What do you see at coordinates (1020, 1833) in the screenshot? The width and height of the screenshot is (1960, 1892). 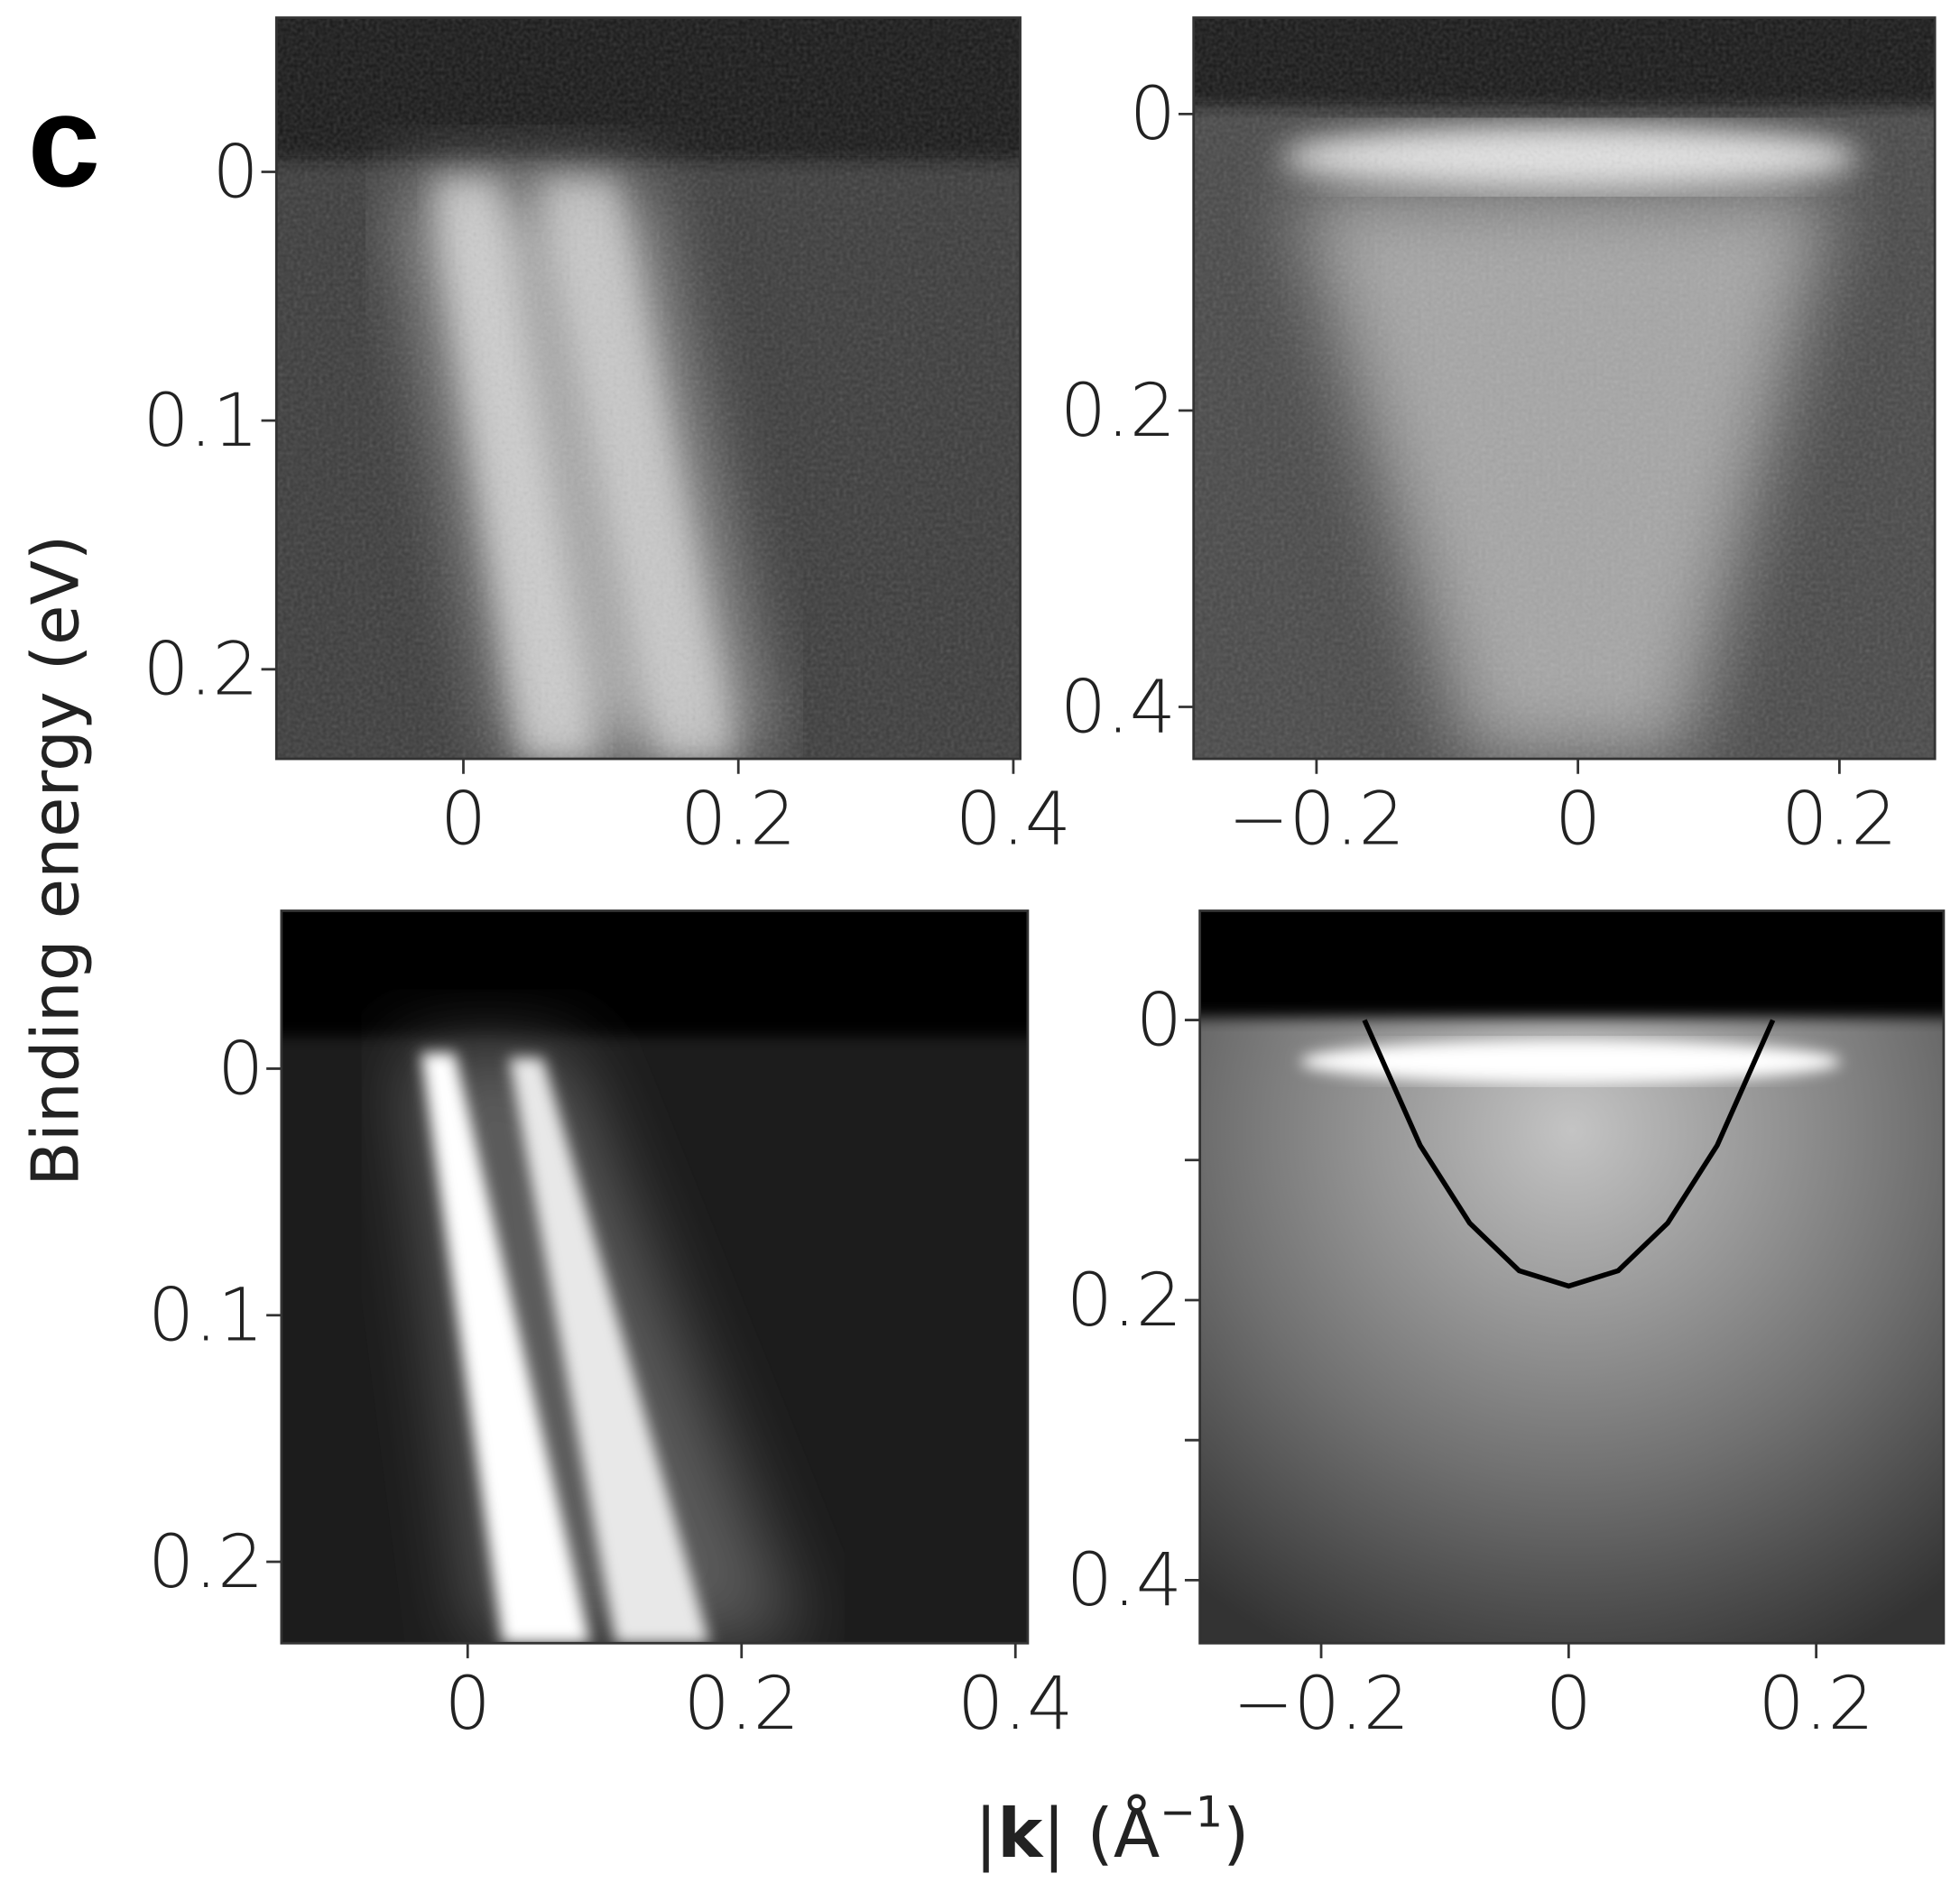 I see `x-label-part: k` at bounding box center [1020, 1833].